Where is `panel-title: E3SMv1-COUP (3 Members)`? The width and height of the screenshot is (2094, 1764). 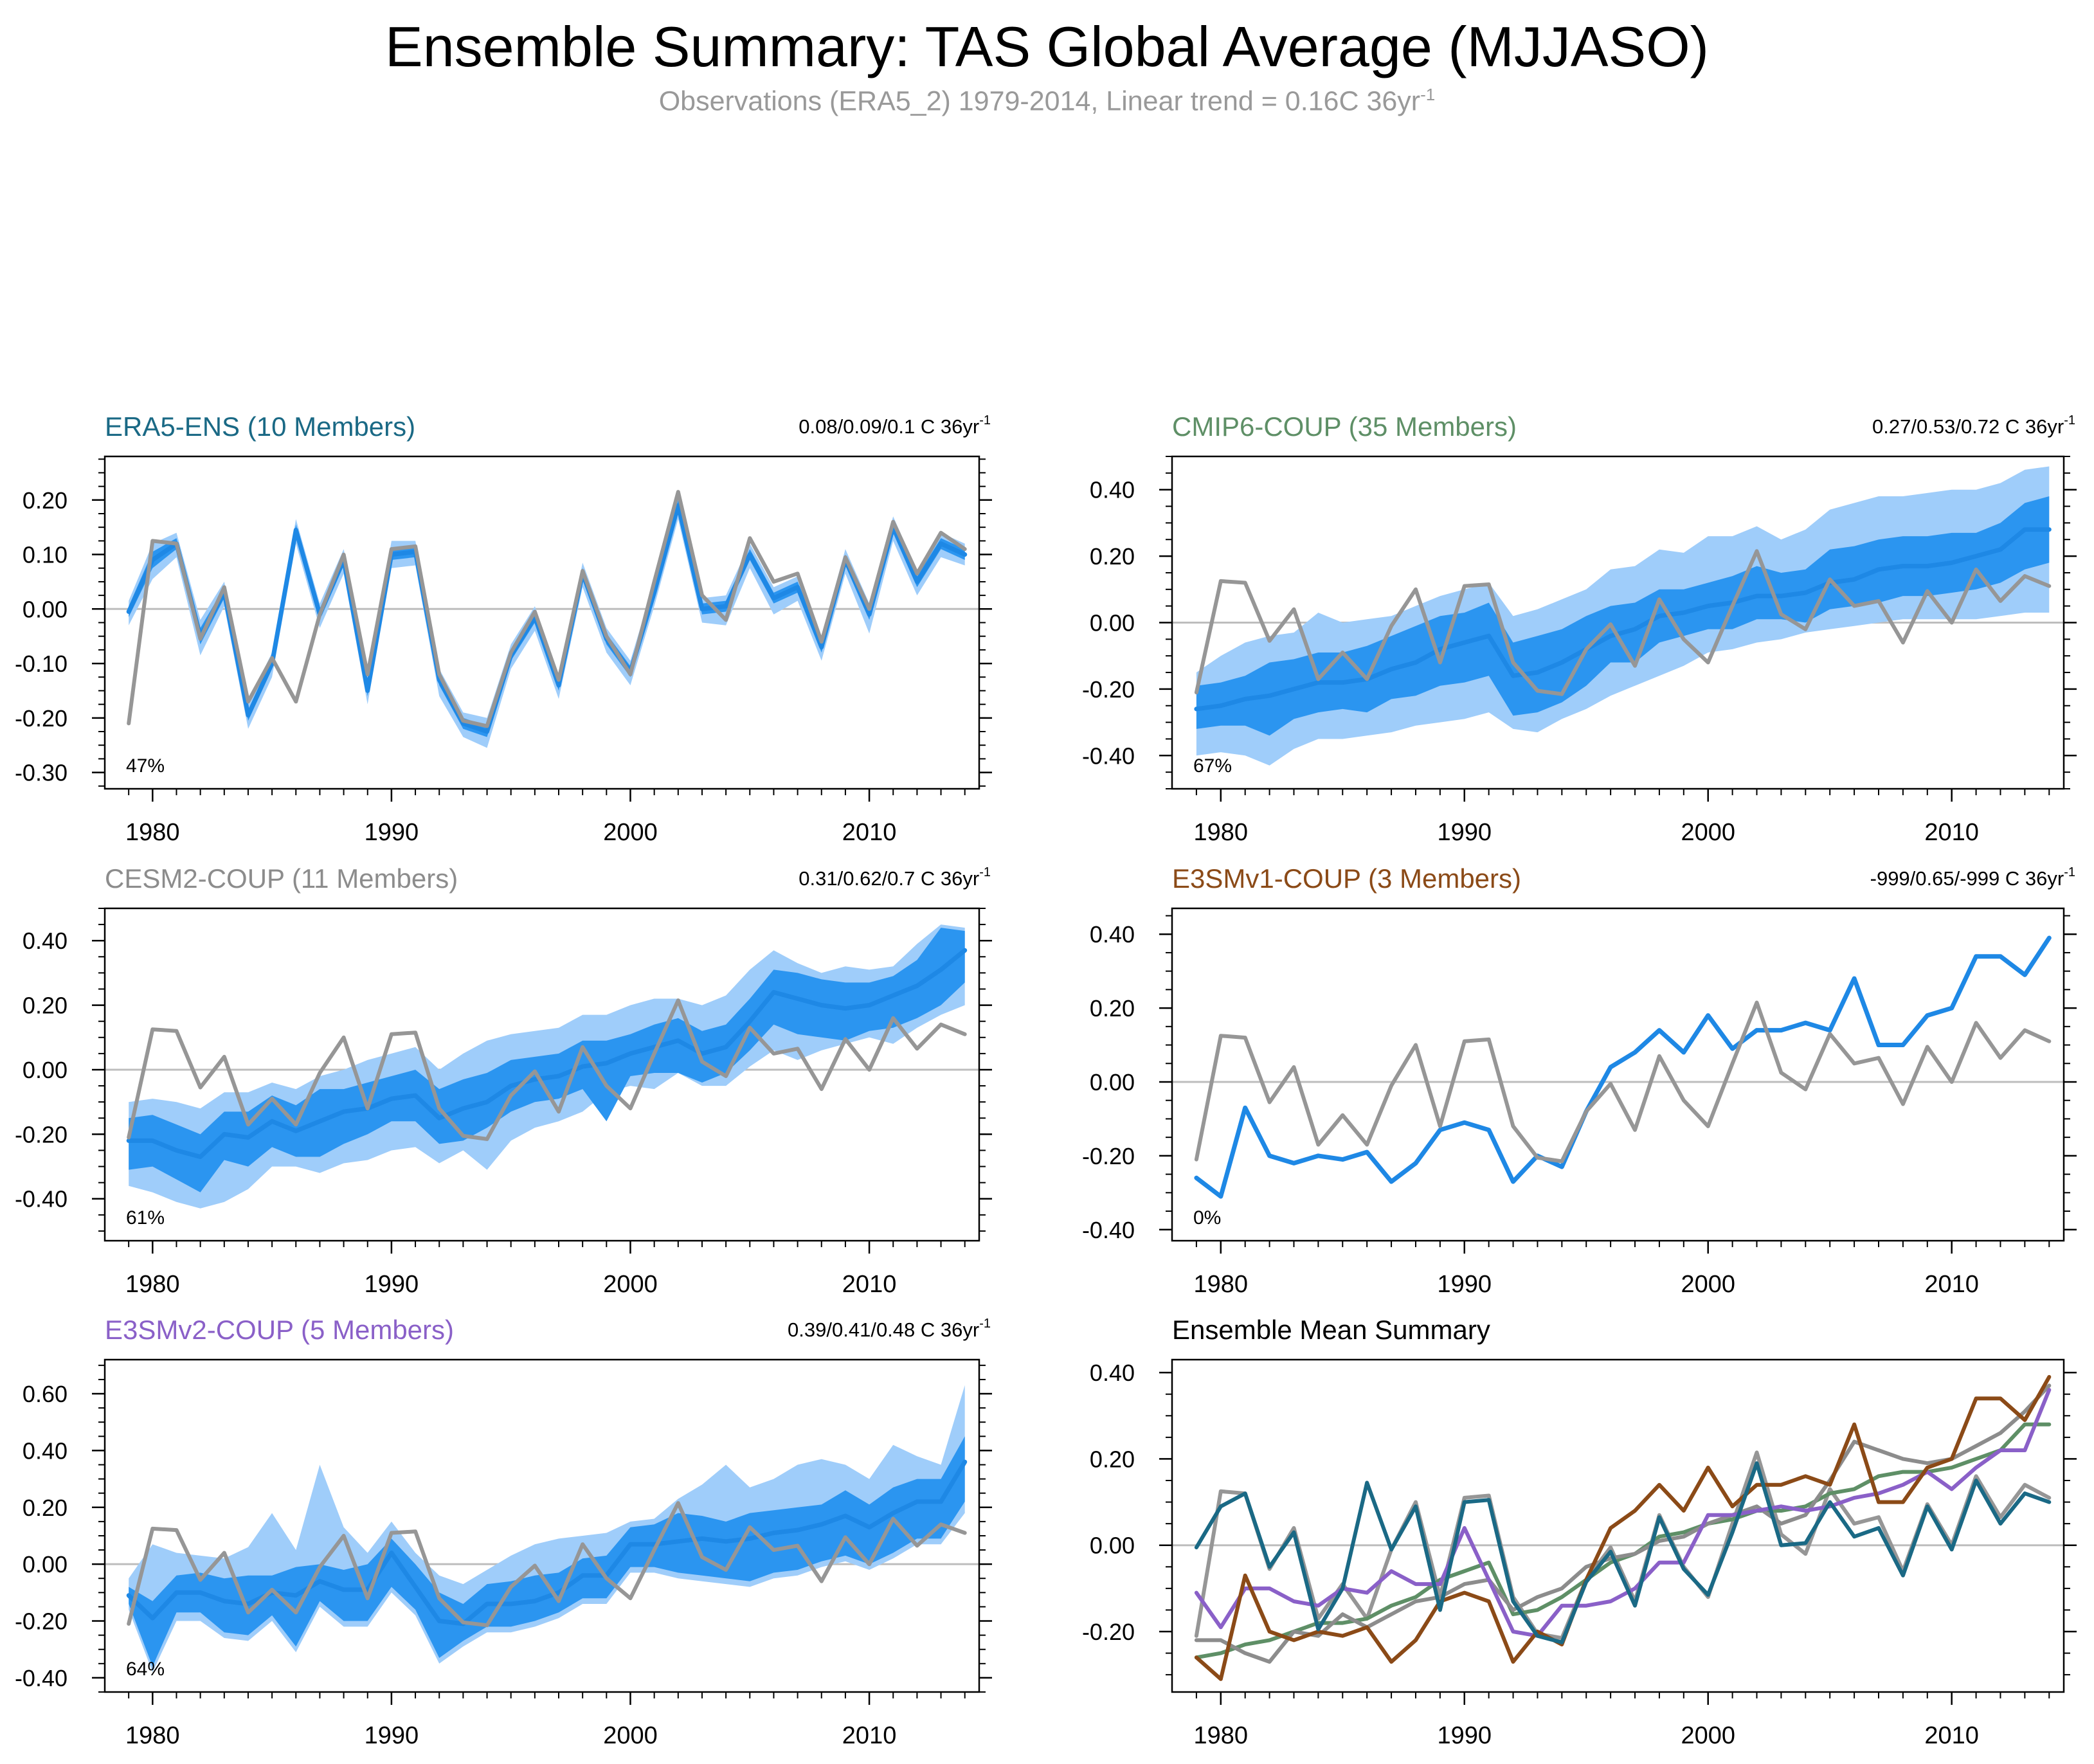
panel-title: E3SMv1-COUP (3 Members) is located at coordinates (1346, 879).